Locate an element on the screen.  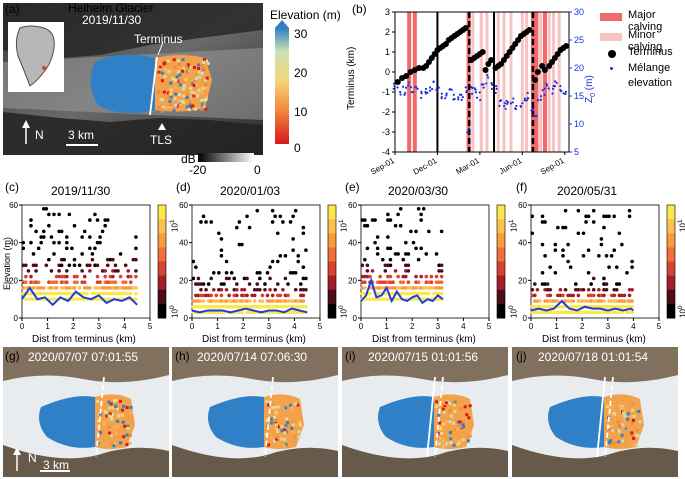
x-tick-label: 2 is located at coordinates (243, 326).